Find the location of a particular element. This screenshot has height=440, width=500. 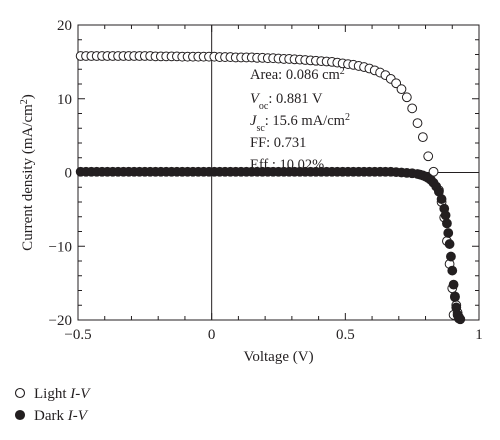

legend-label-light: Light I-V is located at coordinates (62, 394).